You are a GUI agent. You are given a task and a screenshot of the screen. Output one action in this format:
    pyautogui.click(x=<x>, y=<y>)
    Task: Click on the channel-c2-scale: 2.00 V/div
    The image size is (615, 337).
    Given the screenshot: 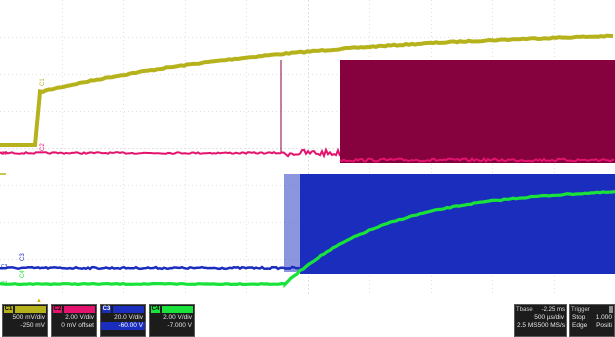 What is the action you would take?
    pyautogui.click(x=79, y=317)
    